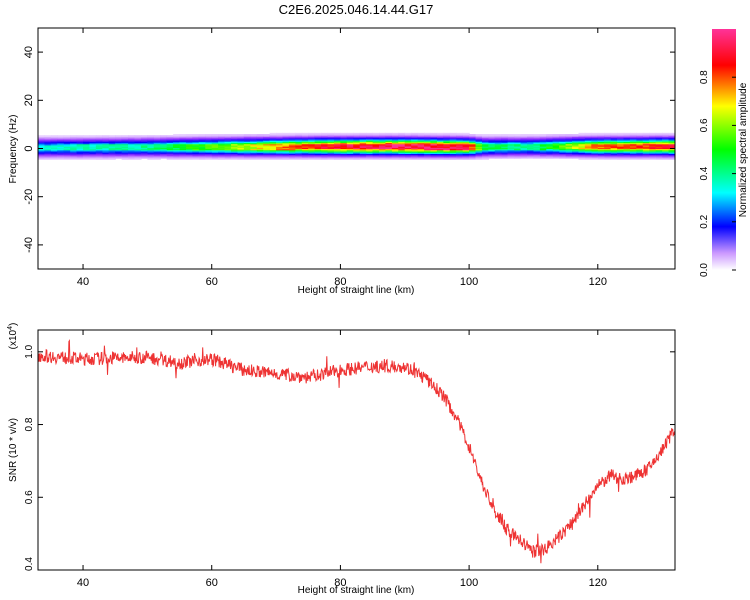 The height and width of the screenshot is (600, 750). I want to click on y-tick-label: 0.6, so click(29, 497).